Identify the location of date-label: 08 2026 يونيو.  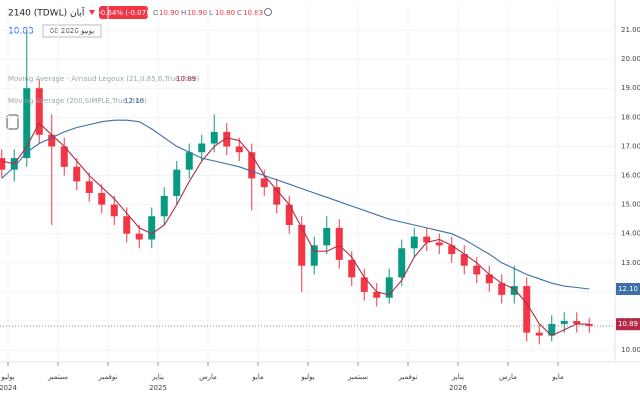
(72, 31).